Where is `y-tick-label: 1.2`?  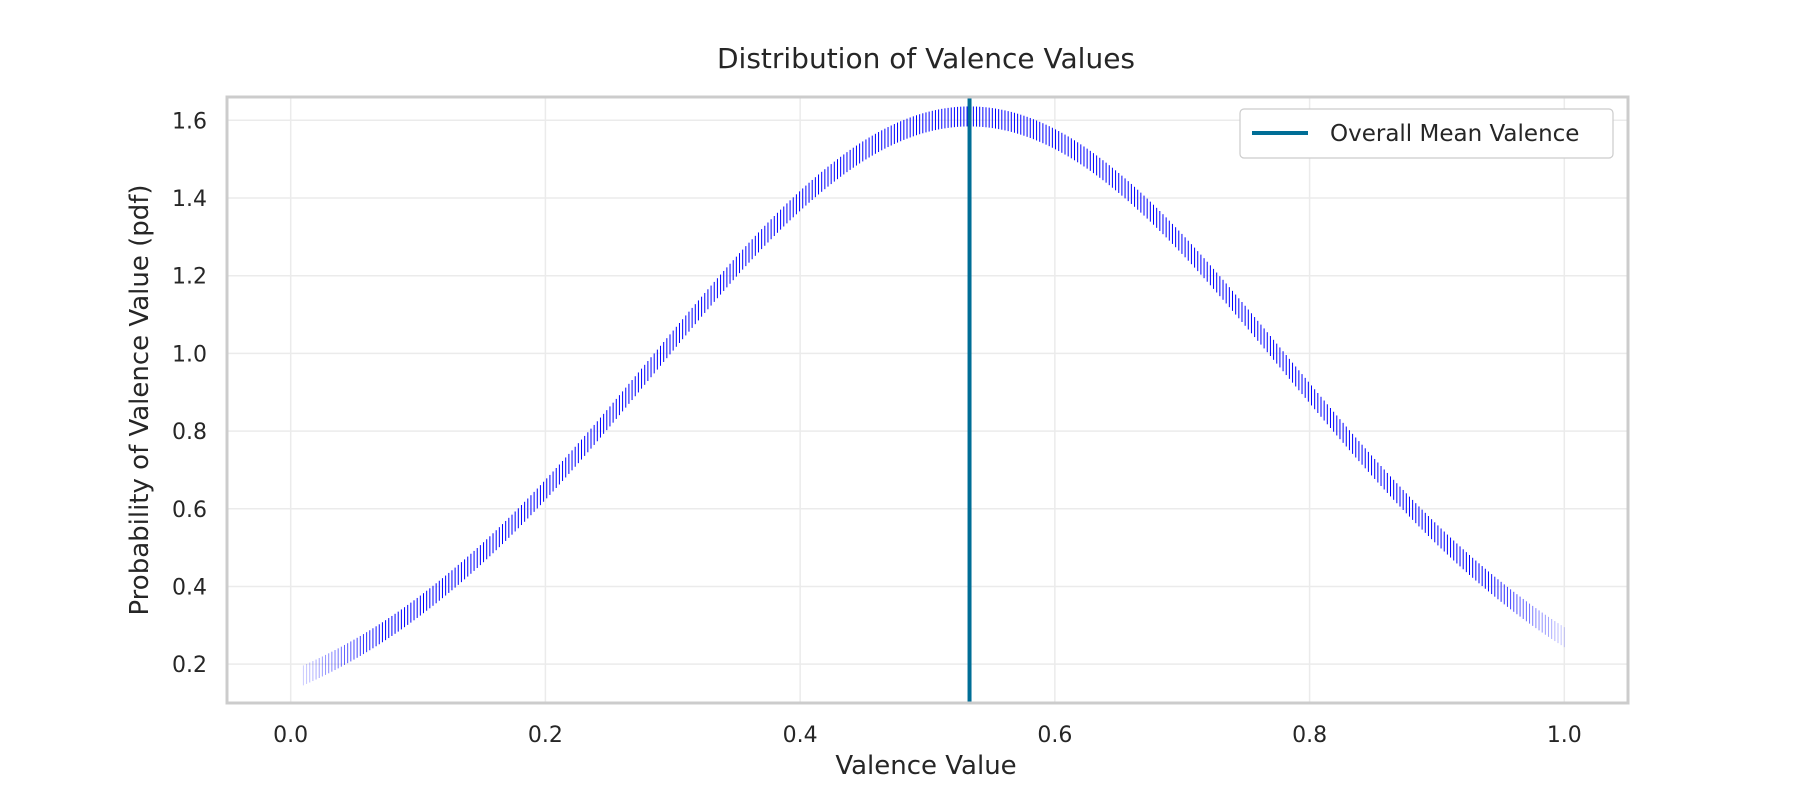
y-tick-label: 1.2 is located at coordinates (189, 277).